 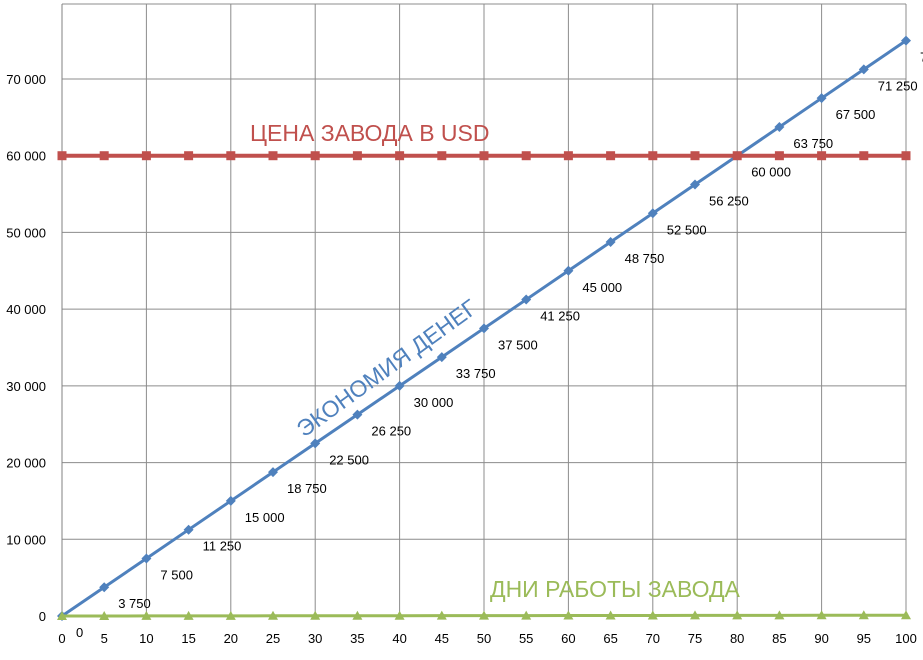 What do you see at coordinates (864, 638) in the screenshot?
I see `x-tick-label: 95` at bounding box center [864, 638].